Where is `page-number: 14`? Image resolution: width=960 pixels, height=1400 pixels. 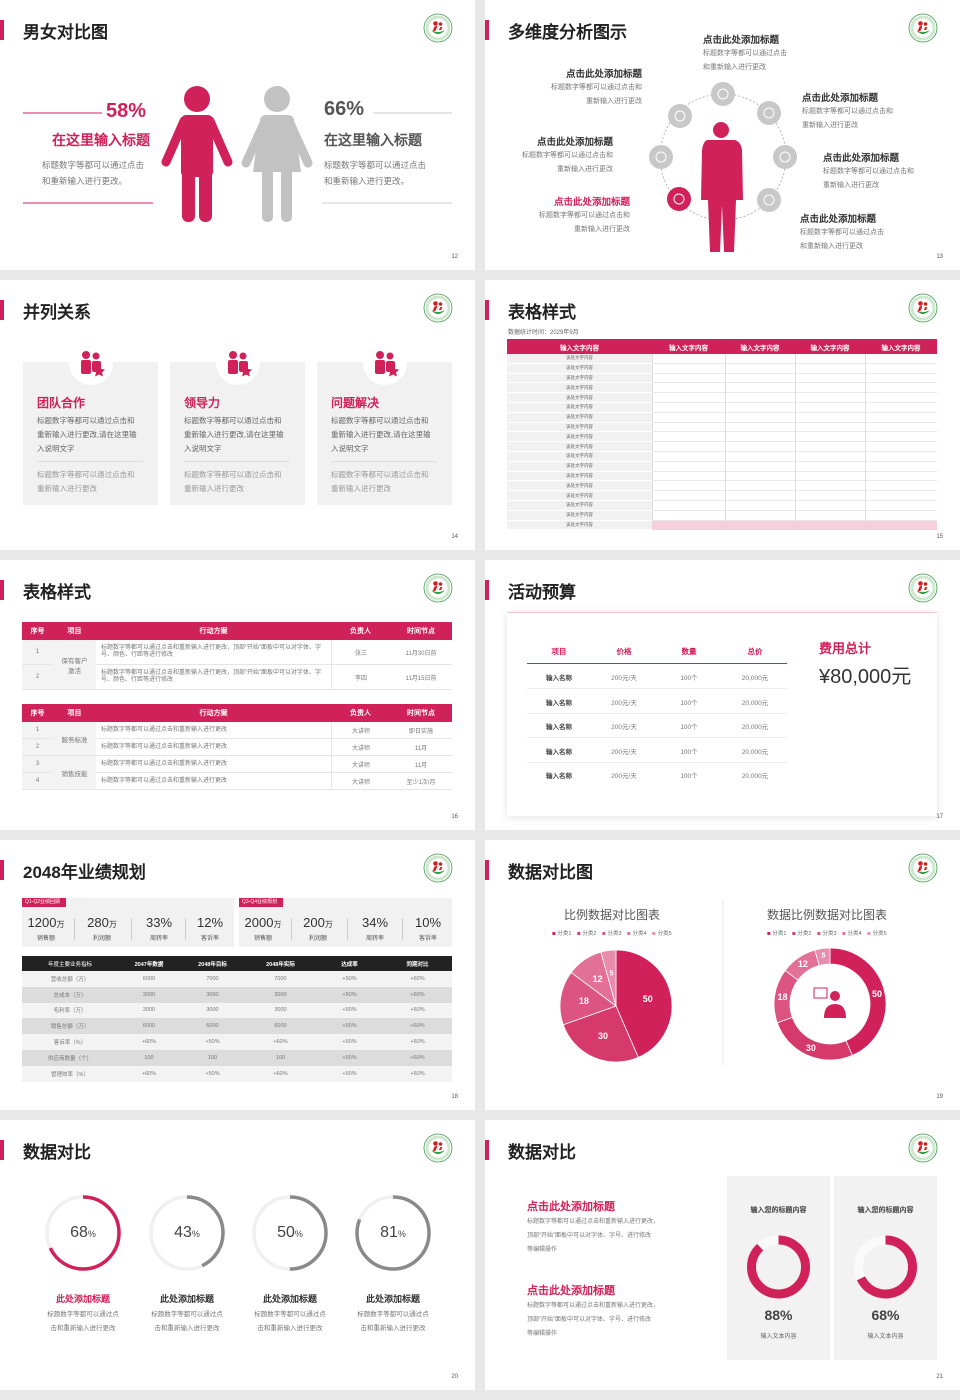 page-number: 14 is located at coordinates (454, 537).